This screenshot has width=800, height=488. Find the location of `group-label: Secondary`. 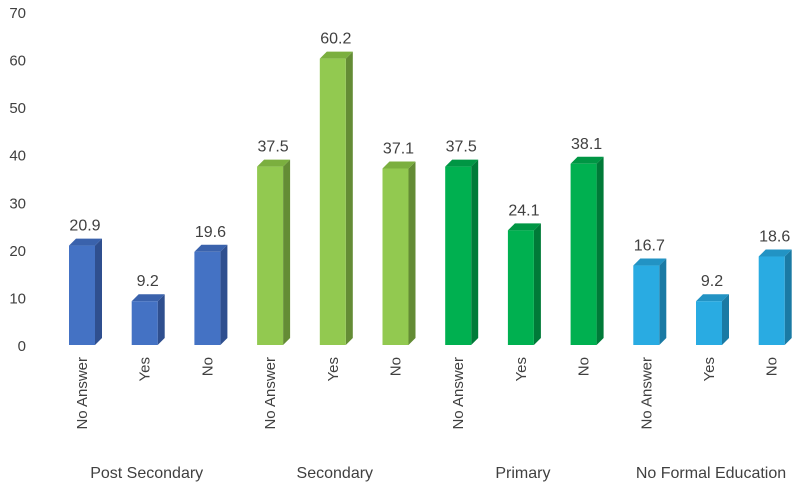

group-label: Secondary is located at coordinates (335, 473).